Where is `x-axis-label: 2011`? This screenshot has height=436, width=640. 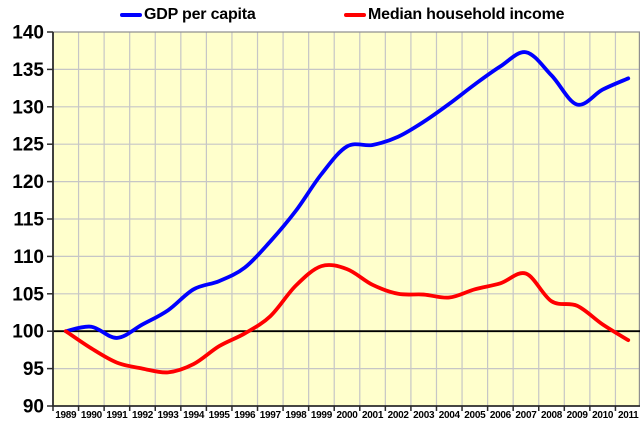 x-axis-label: 2011 is located at coordinates (628, 415).